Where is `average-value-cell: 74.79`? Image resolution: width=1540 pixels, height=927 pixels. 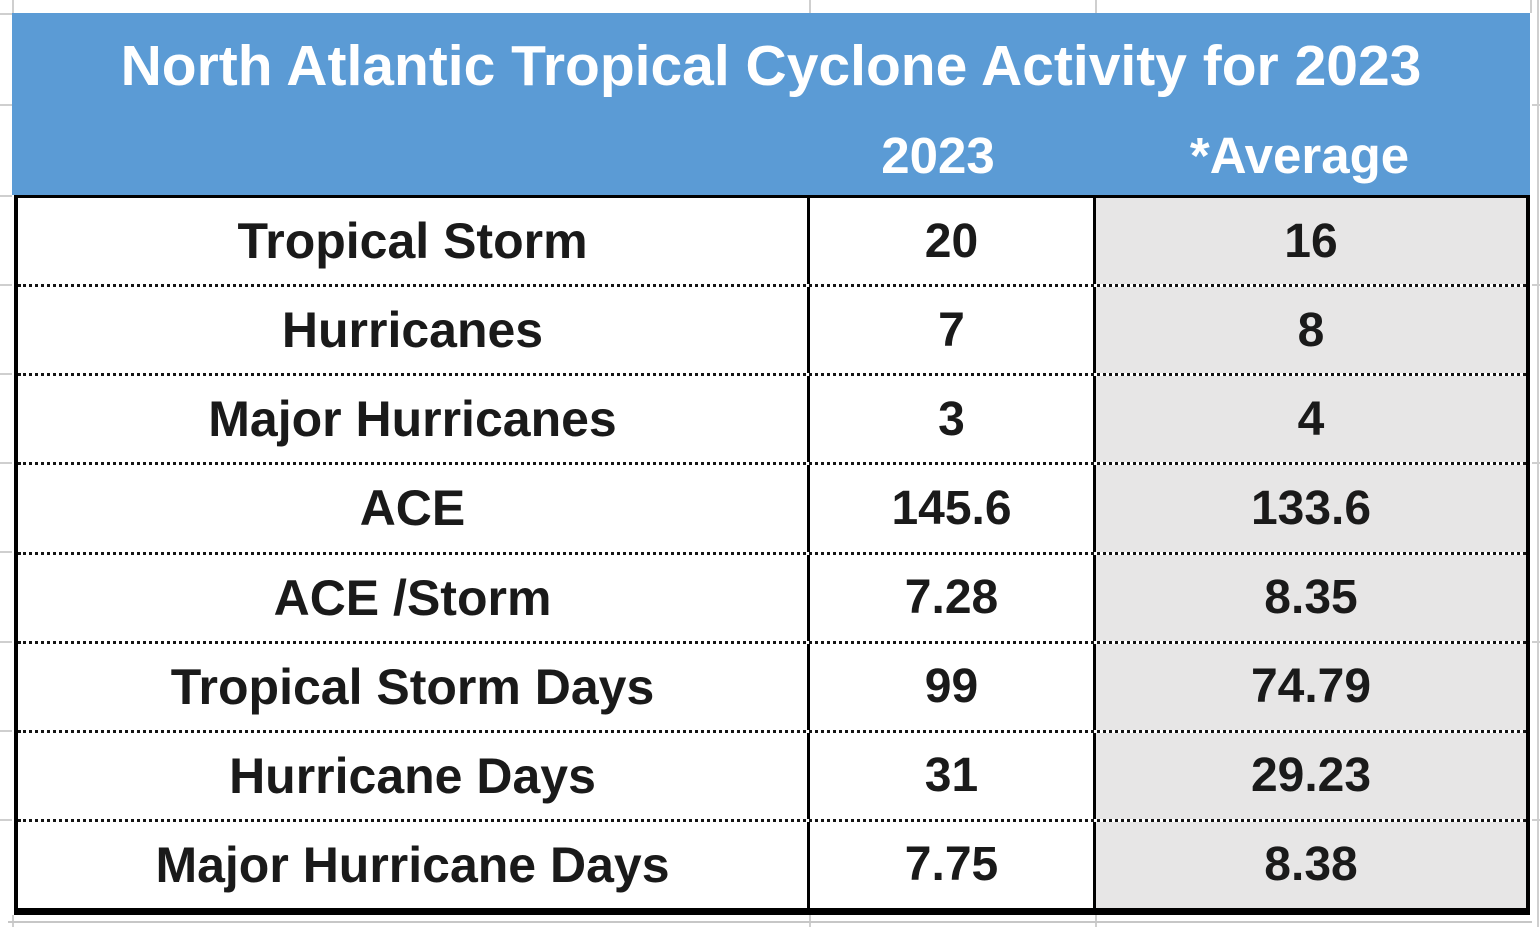
average-value-cell: 74.79 is located at coordinates (1309, 686).